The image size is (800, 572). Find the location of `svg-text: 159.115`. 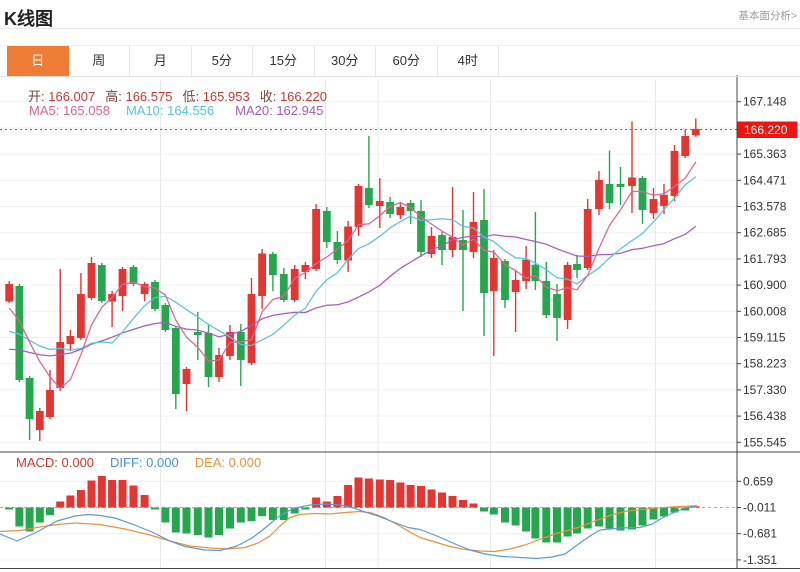

svg-text: 159.115 is located at coordinates (764, 338).